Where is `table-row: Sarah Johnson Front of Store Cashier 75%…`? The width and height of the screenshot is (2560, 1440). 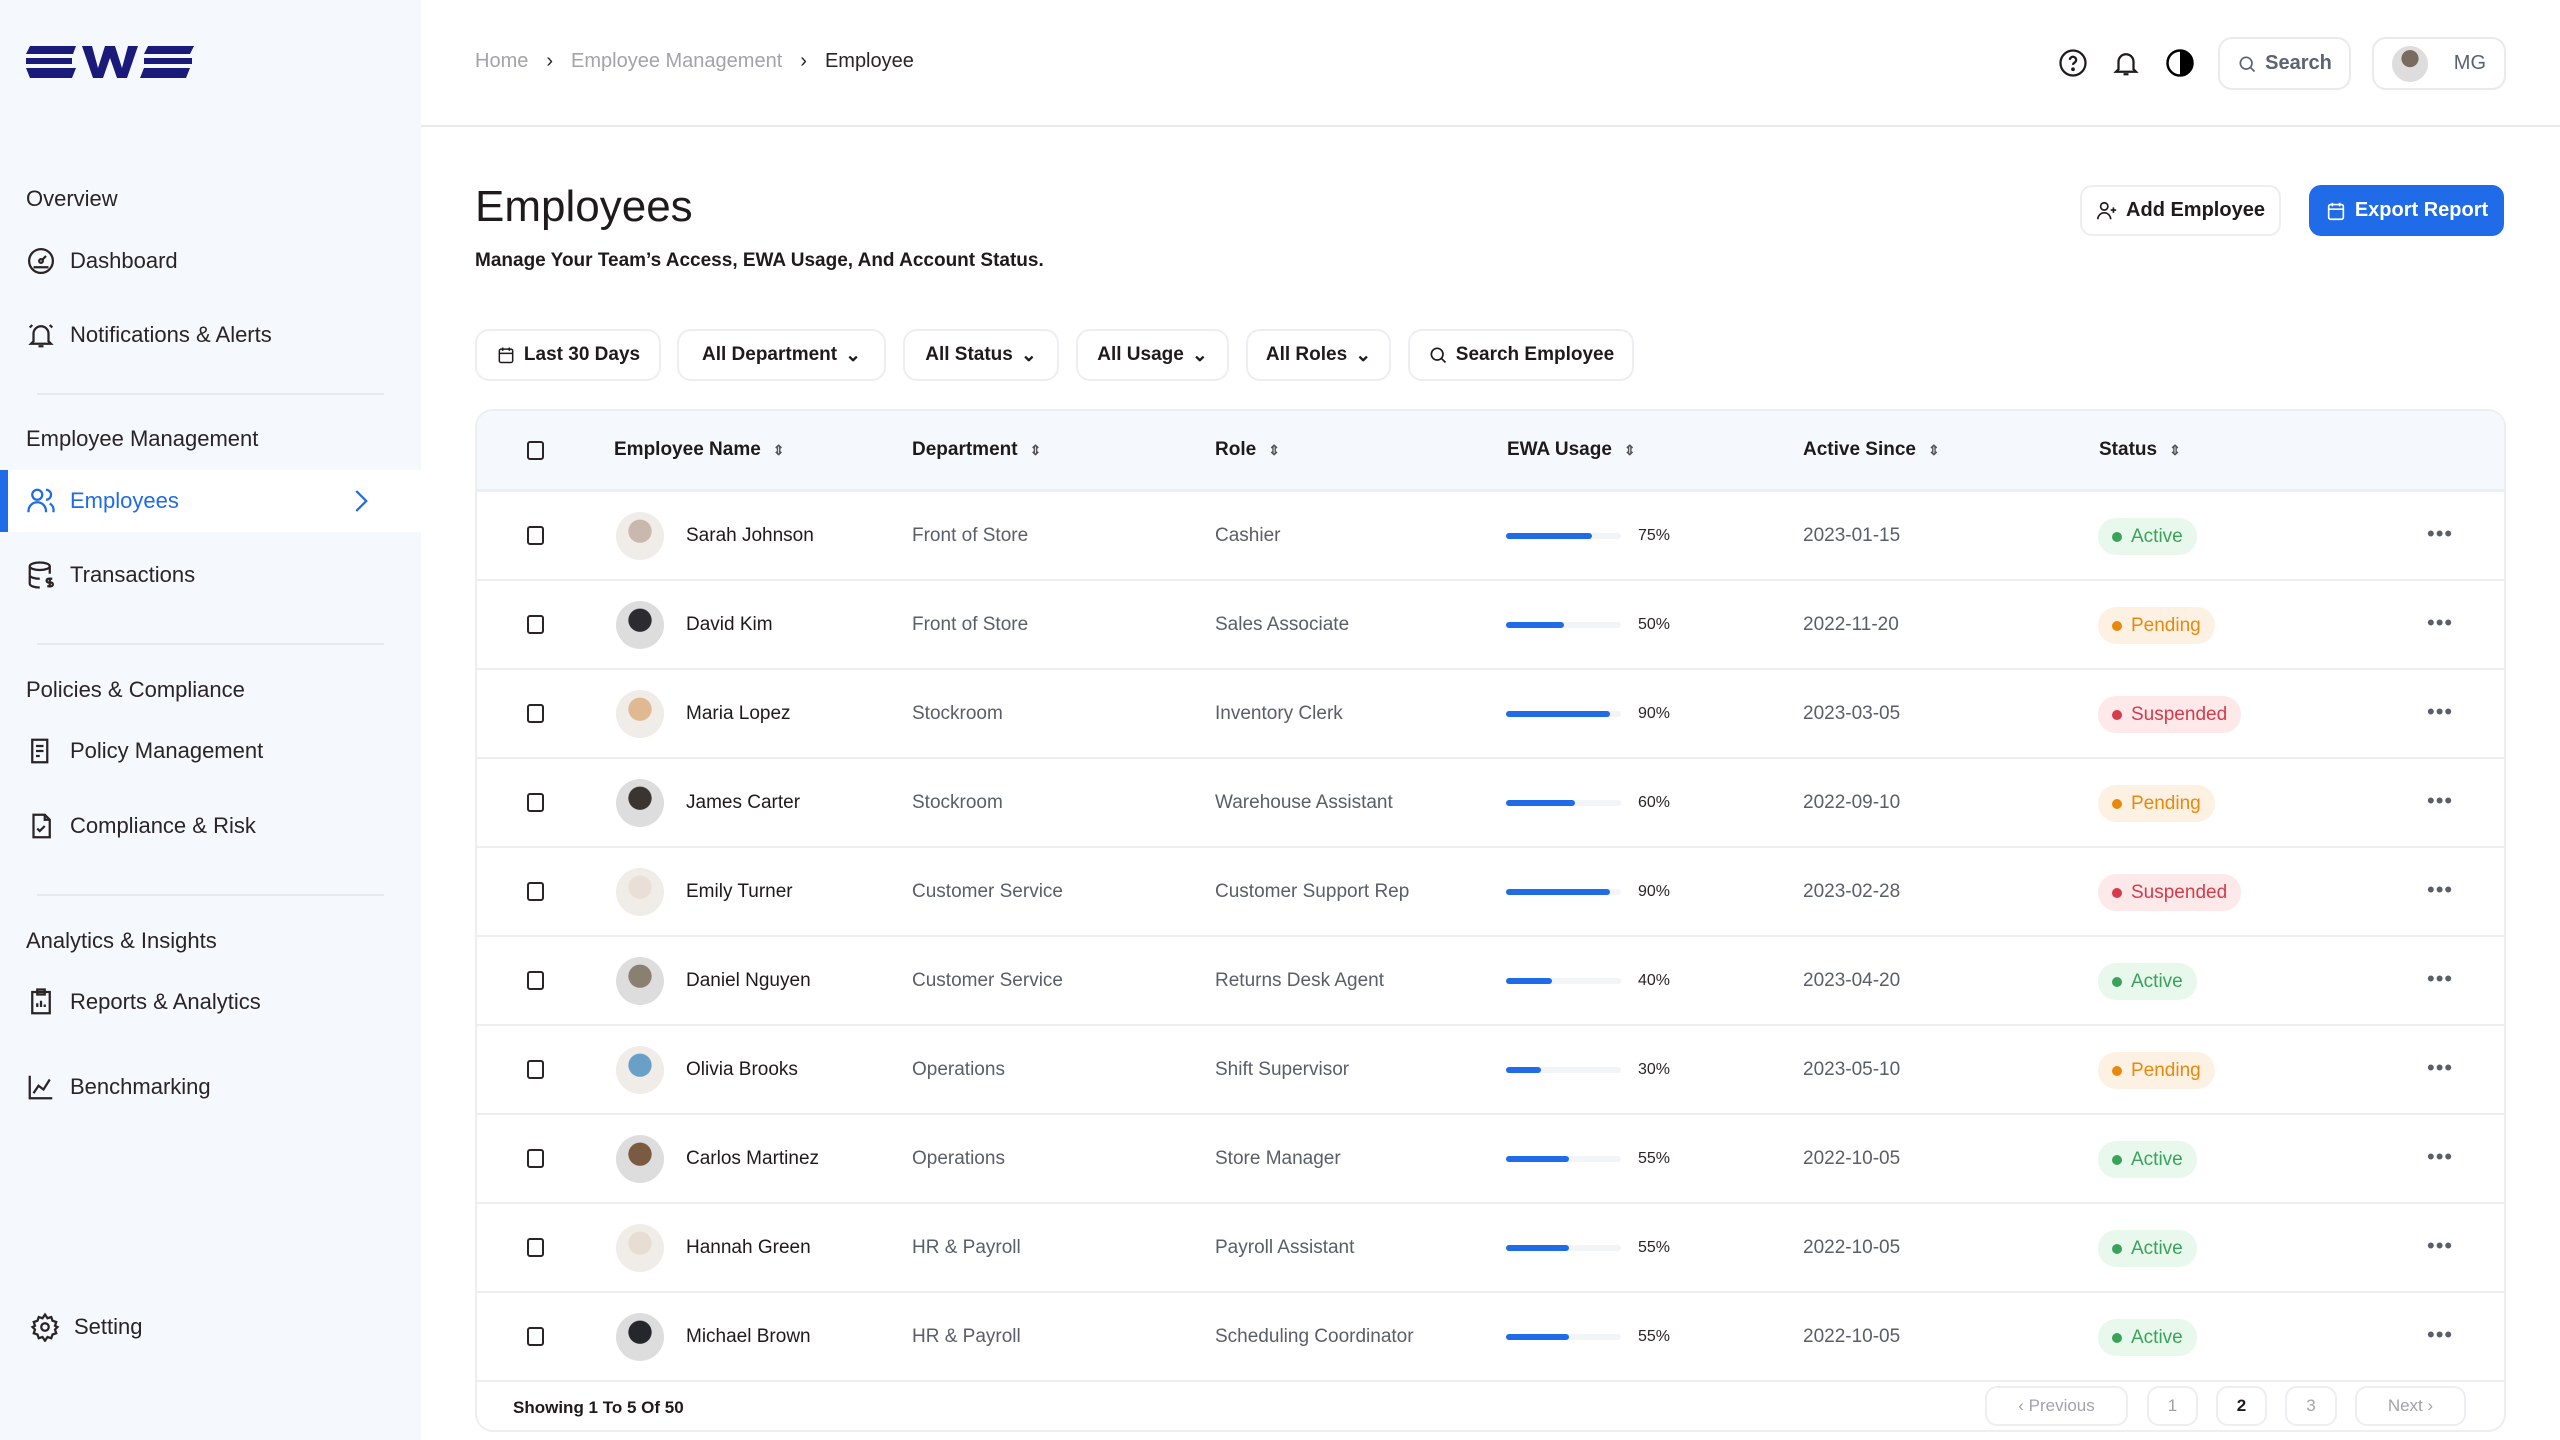 table-row: Sarah Johnson Front of Store Cashier 75%… is located at coordinates (1490, 536).